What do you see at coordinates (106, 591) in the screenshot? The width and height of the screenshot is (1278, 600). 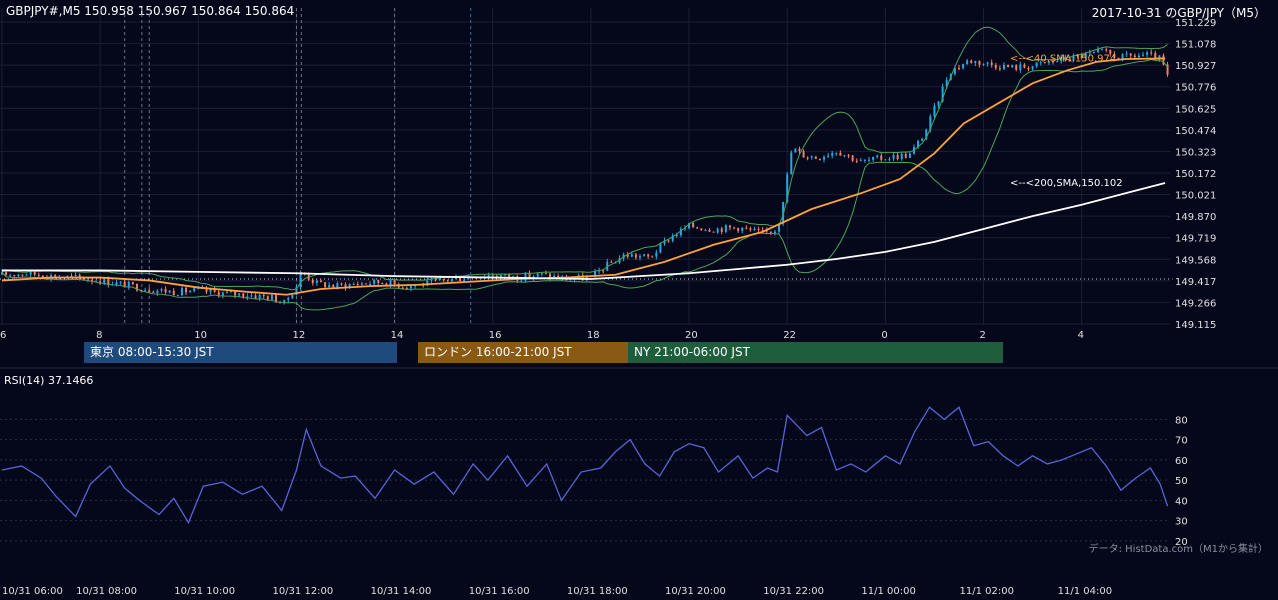 I see `rsi-time-axis-label: 10/31 08:00` at bounding box center [106, 591].